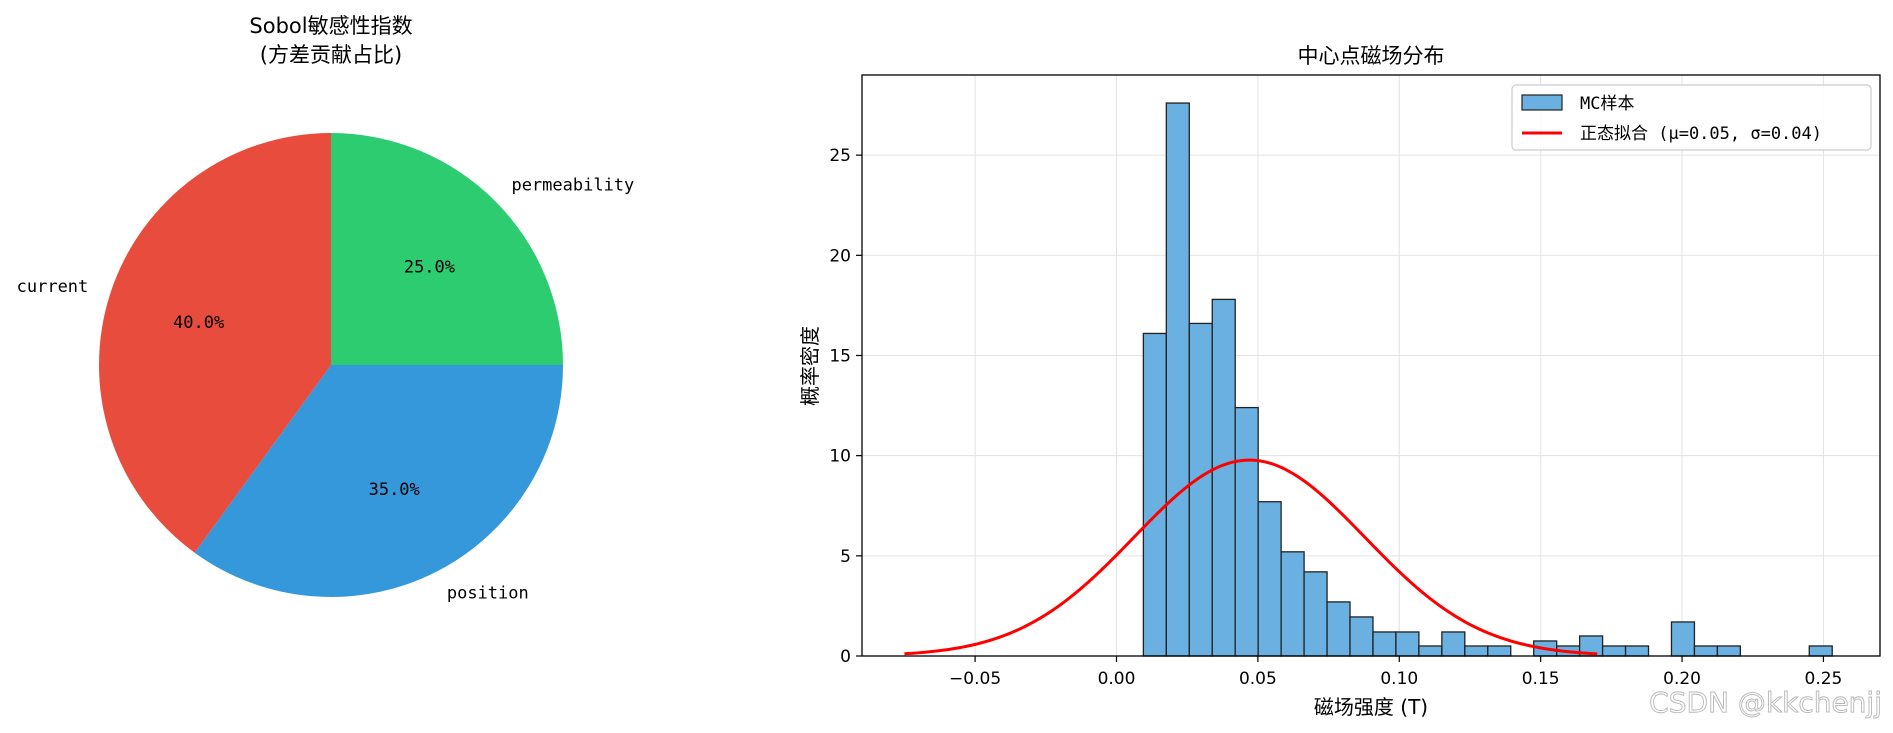 This screenshot has height=733, width=1893. What do you see at coordinates (840, 156) in the screenshot?
I see `y-tick-label: 25` at bounding box center [840, 156].